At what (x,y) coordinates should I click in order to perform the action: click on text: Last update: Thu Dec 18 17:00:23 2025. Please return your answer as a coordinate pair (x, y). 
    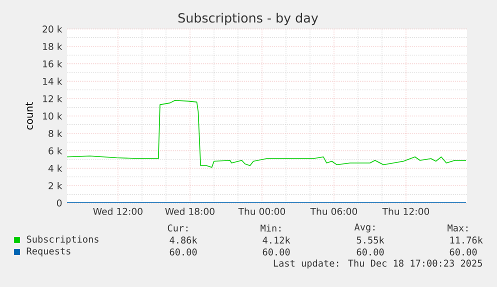
    Looking at the image, I should click on (378, 264).